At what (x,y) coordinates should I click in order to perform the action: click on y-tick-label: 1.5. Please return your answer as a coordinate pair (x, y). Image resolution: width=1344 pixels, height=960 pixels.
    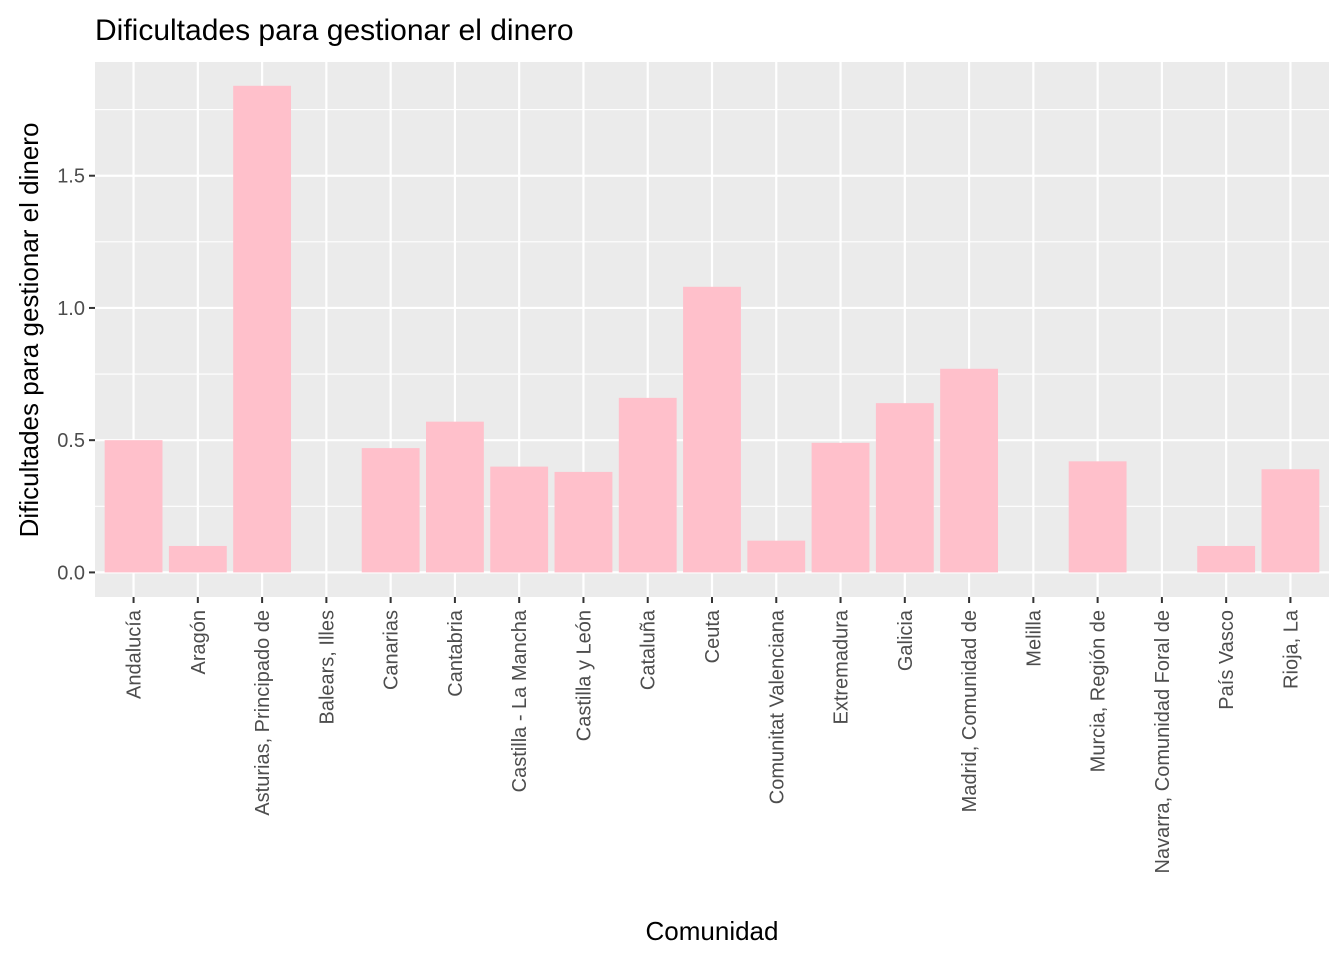
    Looking at the image, I should click on (71, 177).